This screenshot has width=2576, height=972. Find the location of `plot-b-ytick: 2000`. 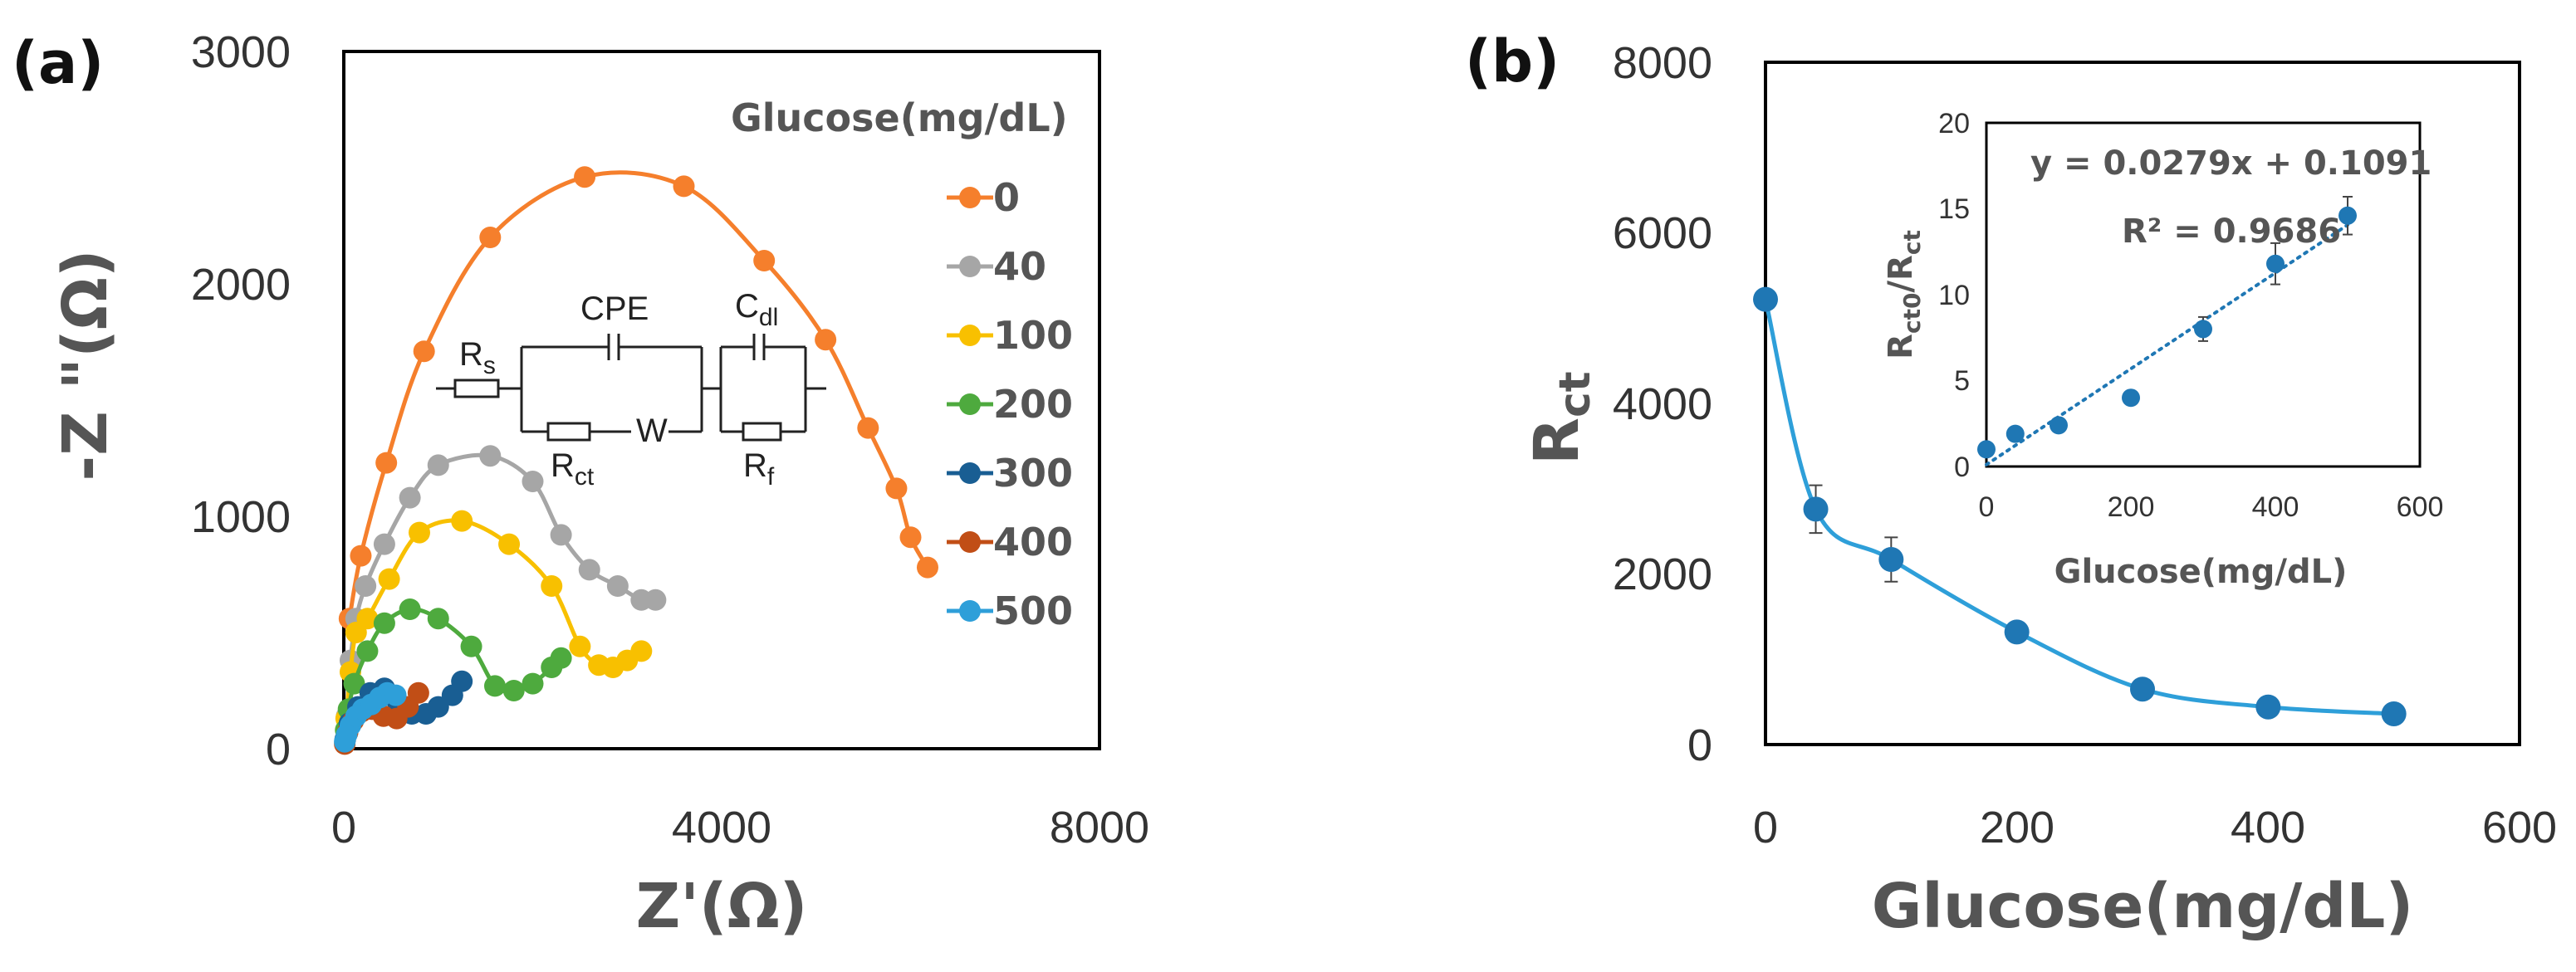

plot-b-ytick: 2000 is located at coordinates (1662, 574).